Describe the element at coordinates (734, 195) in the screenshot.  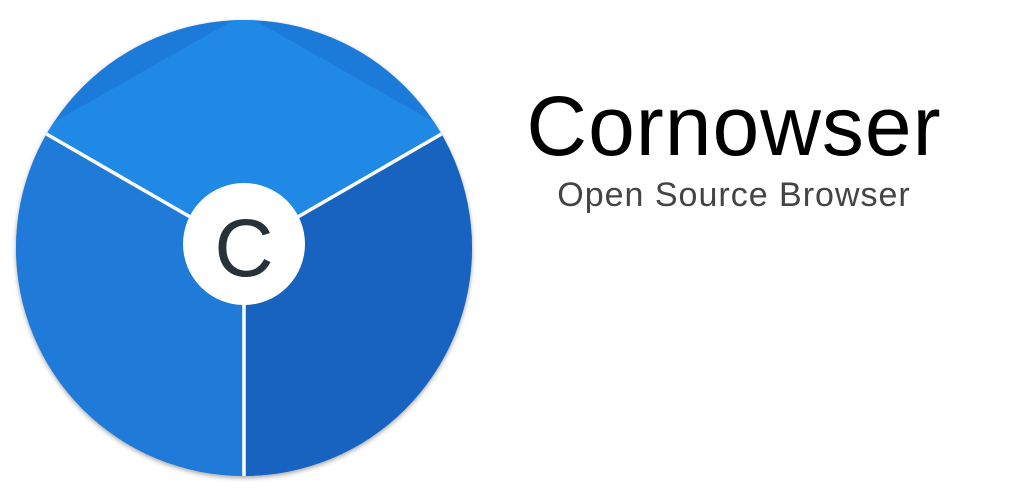
I see `app-tagline: Open Source Browser` at that location.